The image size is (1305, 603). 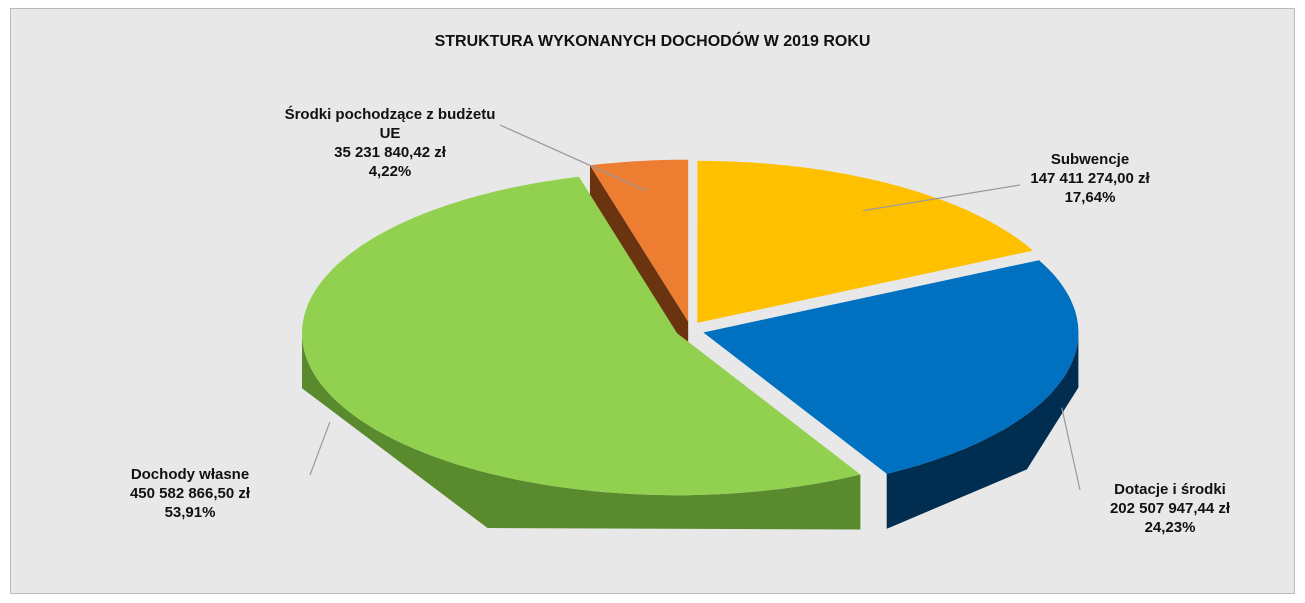 I want to click on value-label: 147 411 274,00 zł, so click(x=1090, y=178).